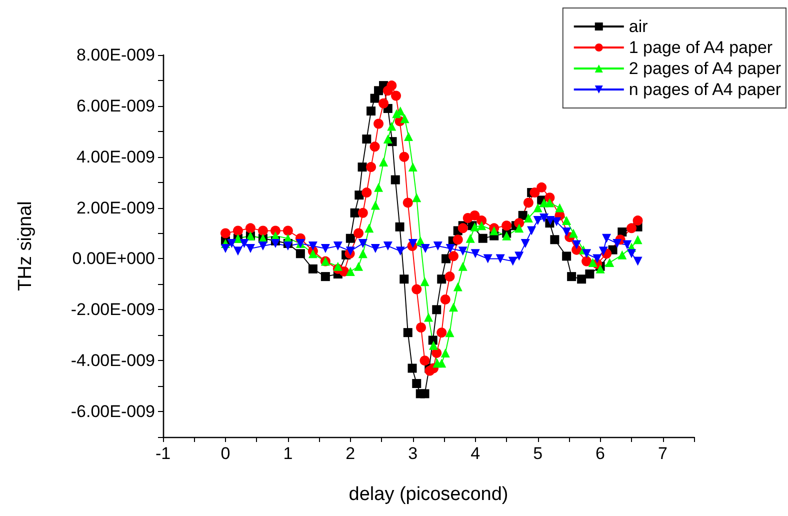 The height and width of the screenshot is (516, 788). Describe the element at coordinates (225, 453) in the screenshot. I see `x-tick-label: 0` at that location.